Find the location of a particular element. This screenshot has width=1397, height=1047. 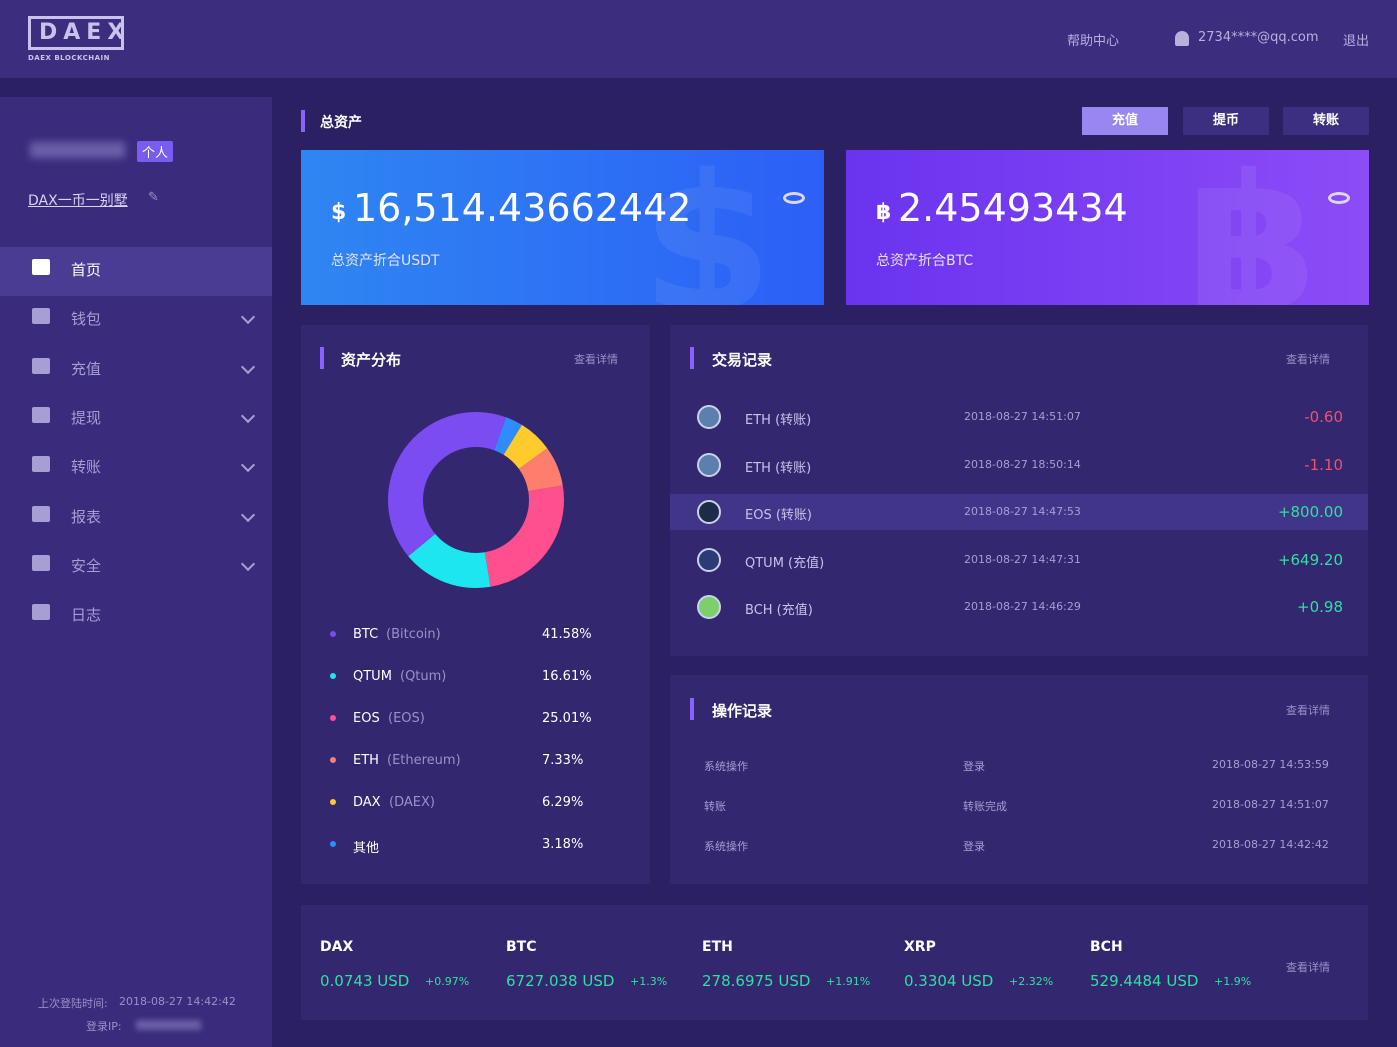

help-link: 帮助中心 is located at coordinates (1093, 41).